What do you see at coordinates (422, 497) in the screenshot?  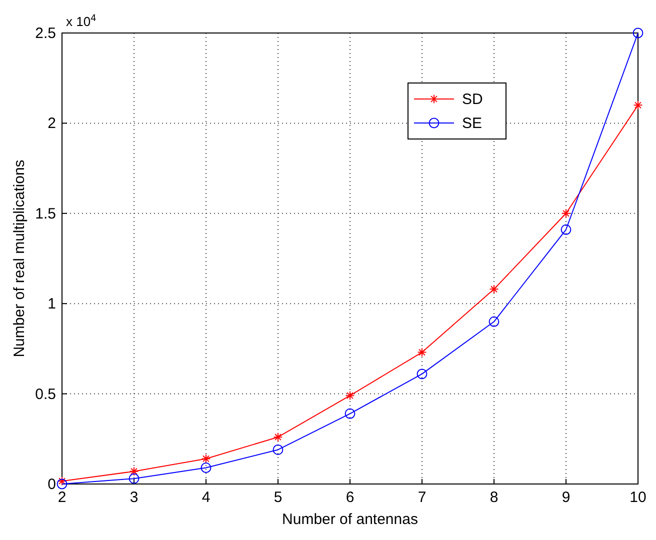 I see `x-tick-label: 7` at bounding box center [422, 497].